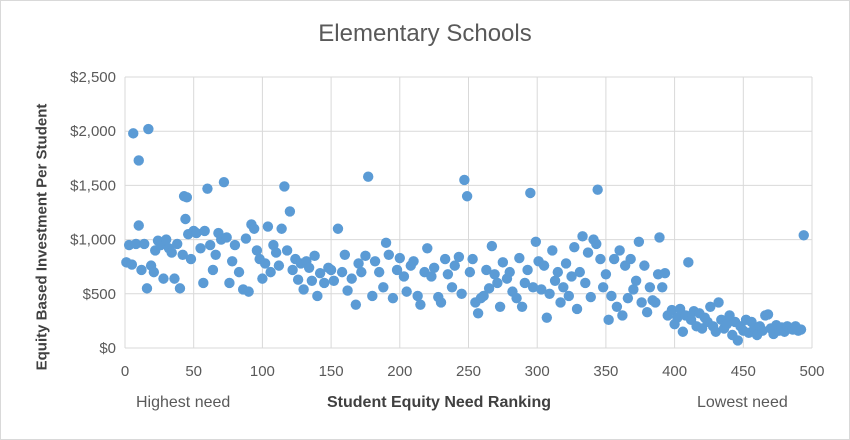  Describe the element at coordinates (742, 402) in the screenshot. I see `x-note-right: Lowest need` at that location.